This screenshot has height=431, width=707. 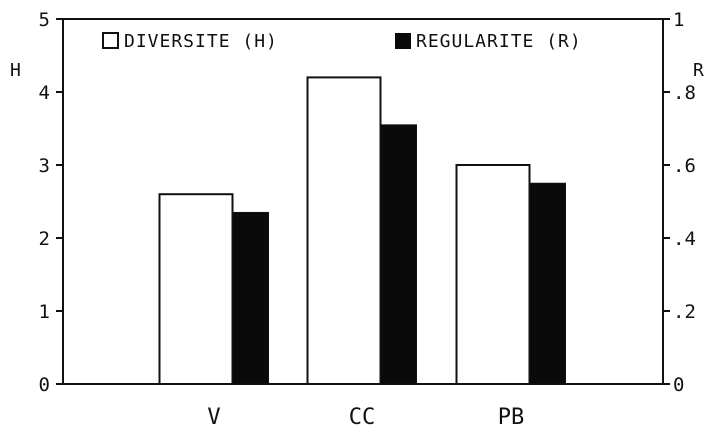 I want to click on left-tick-label: 0, so click(x=44, y=385).